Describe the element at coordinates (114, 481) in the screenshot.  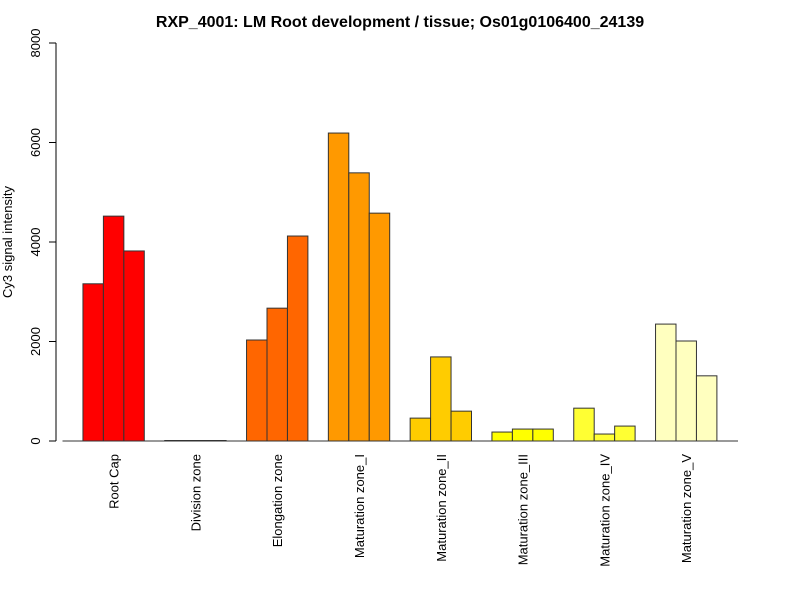
I see `x-tick-label: Root Cap` at that location.